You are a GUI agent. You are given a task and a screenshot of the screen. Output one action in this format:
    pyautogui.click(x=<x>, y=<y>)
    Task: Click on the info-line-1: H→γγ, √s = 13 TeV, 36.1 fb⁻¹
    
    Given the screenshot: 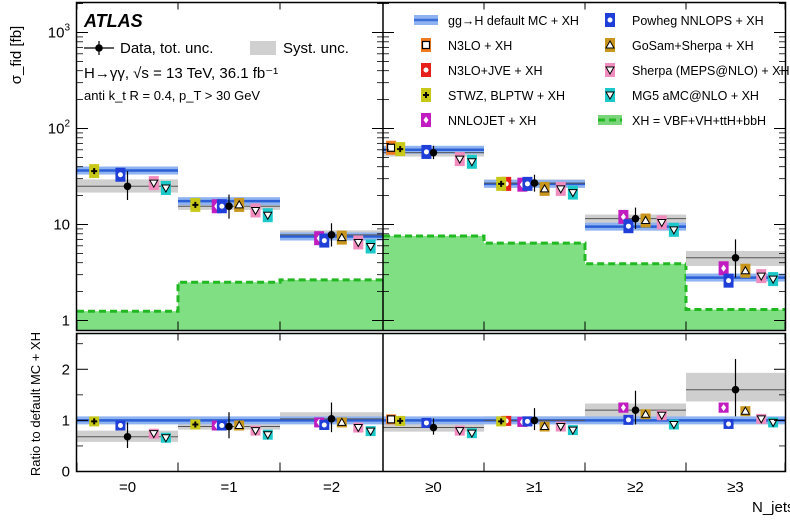 What is the action you would take?
    pyautogui.click(x=181, y=73)
    